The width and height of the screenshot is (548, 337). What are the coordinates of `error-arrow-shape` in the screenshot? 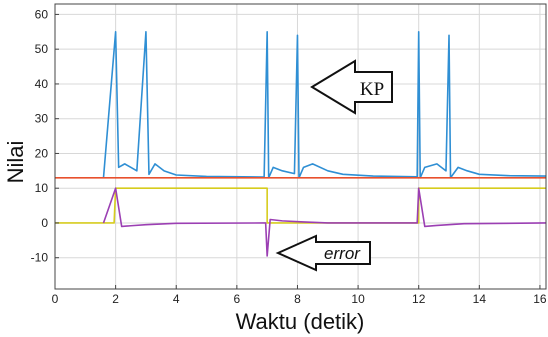 It's located at (323, 253).